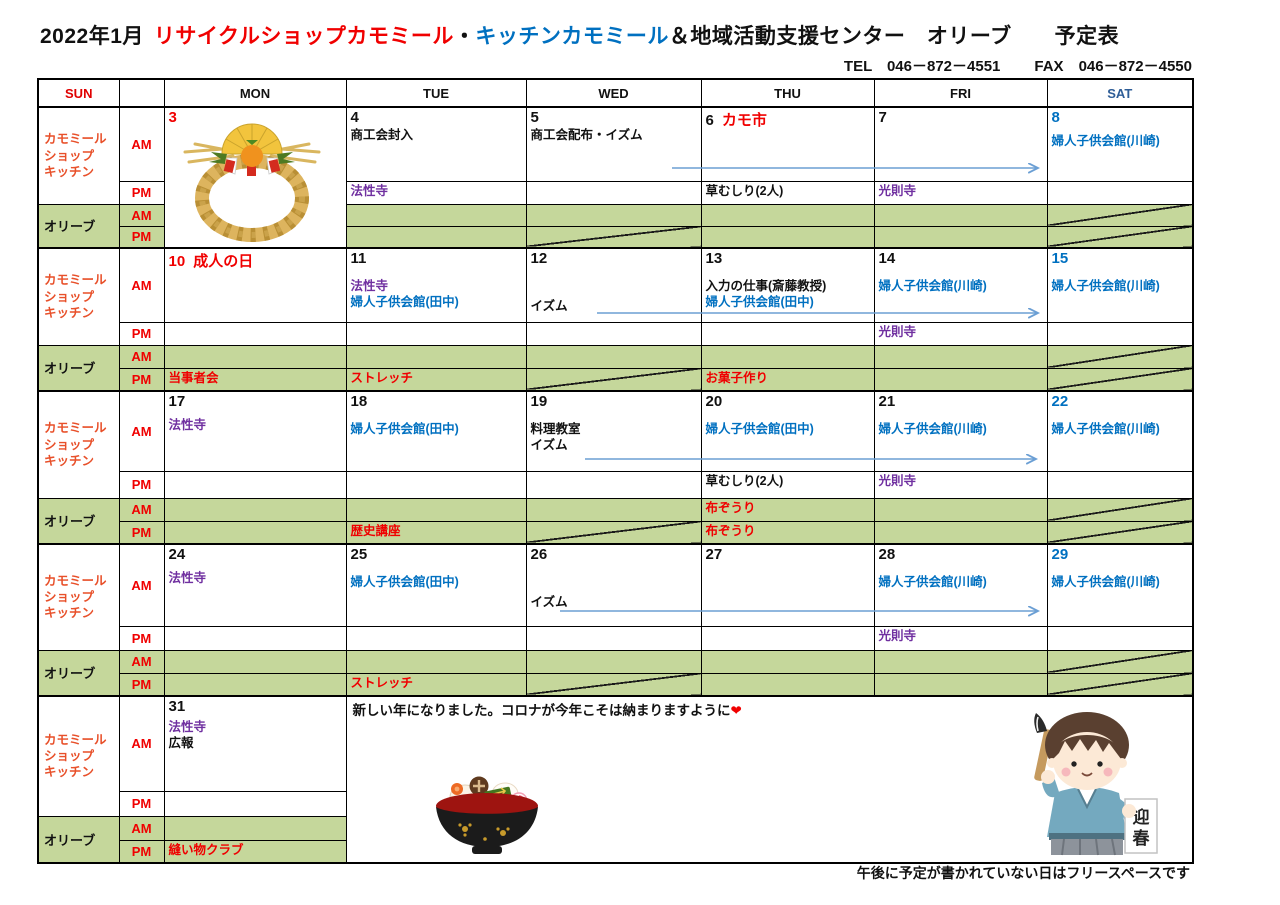  Describe the element at coordinates (882, 117) in the screenshot. I see `day-number: 7` at that location.